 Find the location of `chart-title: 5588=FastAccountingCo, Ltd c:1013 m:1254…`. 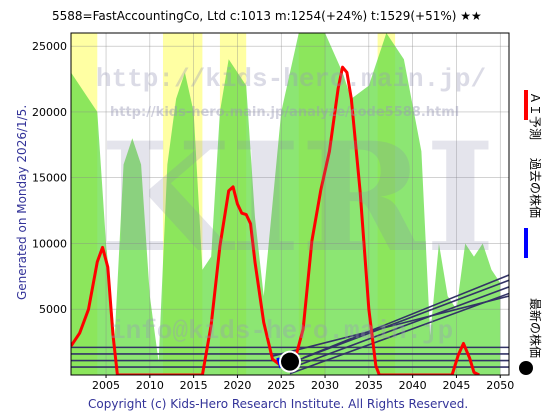

chart-title: 5588=FastAccountingCo, Ltd c:1013 m:1254… is located at coordinates (267, 16).